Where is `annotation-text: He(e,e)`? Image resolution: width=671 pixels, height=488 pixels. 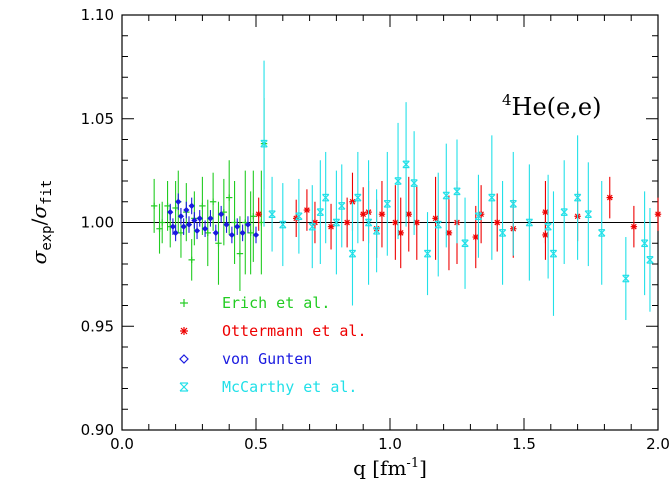 annotation-text: He(e,e) is located at coordinates (557, 107).